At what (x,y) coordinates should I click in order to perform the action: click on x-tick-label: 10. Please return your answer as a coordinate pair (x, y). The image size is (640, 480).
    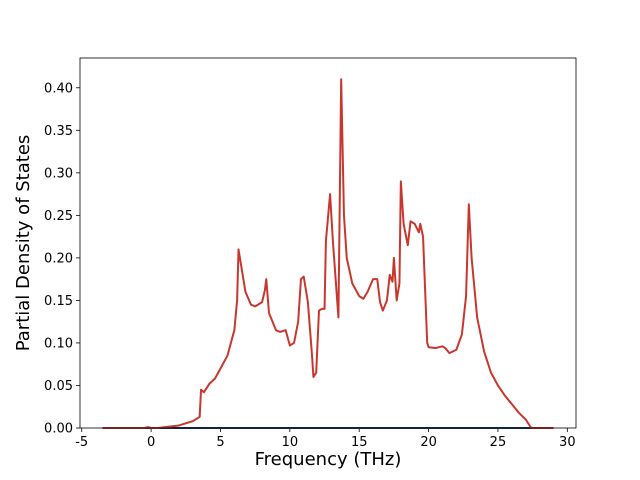
    Looking at the image, I should click on (290, 442).